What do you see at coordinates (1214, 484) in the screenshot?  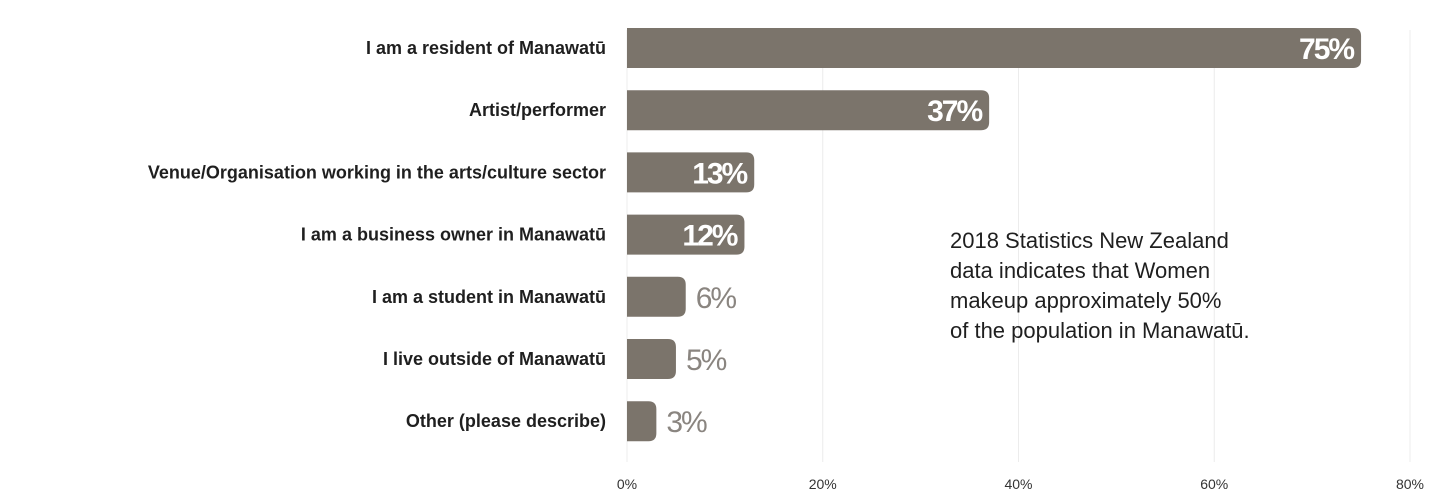 I see `x-tick-label: 60%` at bounding box center [1214, 484].